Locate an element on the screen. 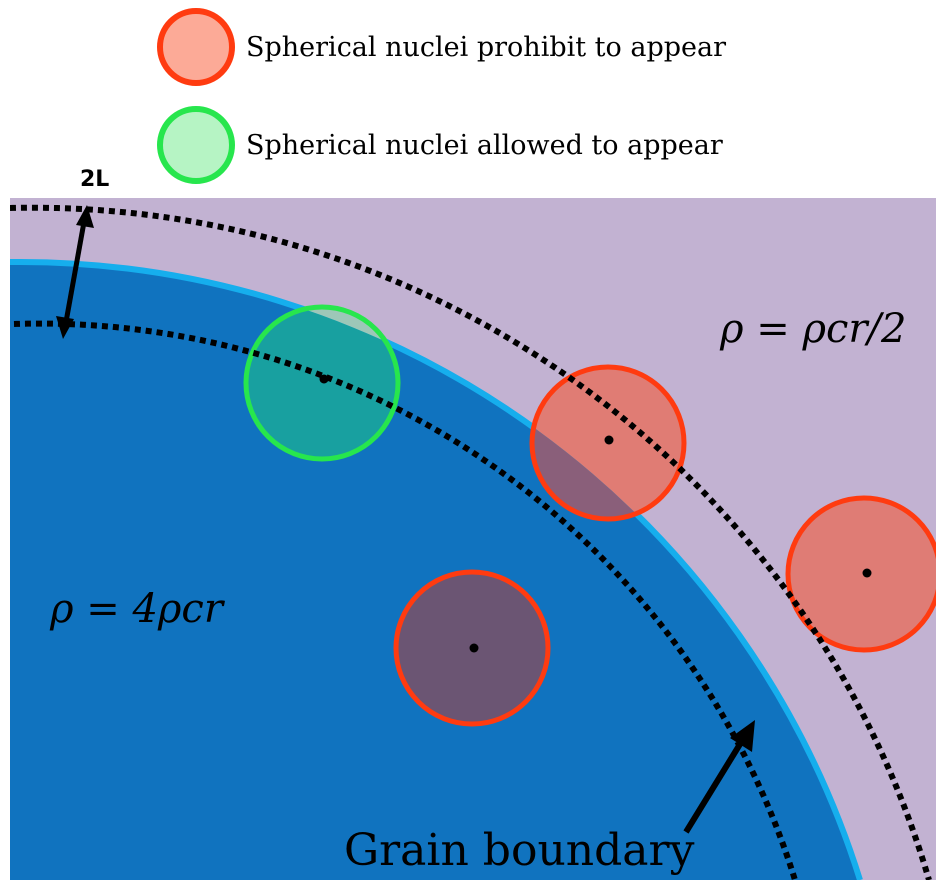 This screenshot has width=936, height=880. thickness-label: 2L is located at coordinates (94, 179).